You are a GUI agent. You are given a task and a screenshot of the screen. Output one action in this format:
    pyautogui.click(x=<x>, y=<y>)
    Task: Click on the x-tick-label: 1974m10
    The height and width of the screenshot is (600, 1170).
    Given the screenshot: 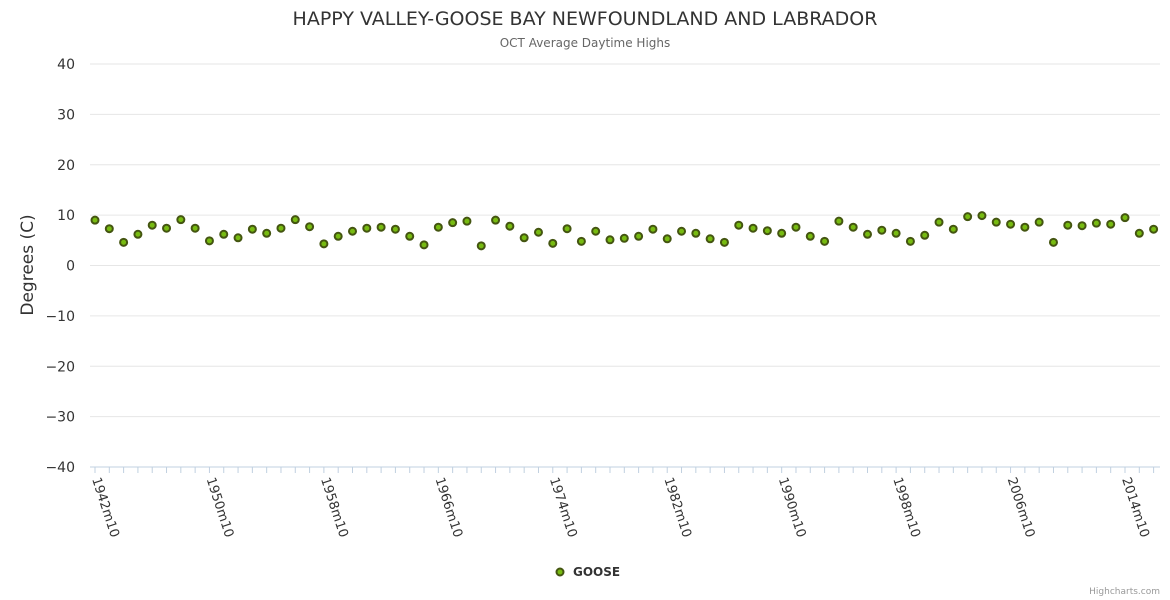 What is the action you would take?
    pyautogui.click(x=563, y=508)
    